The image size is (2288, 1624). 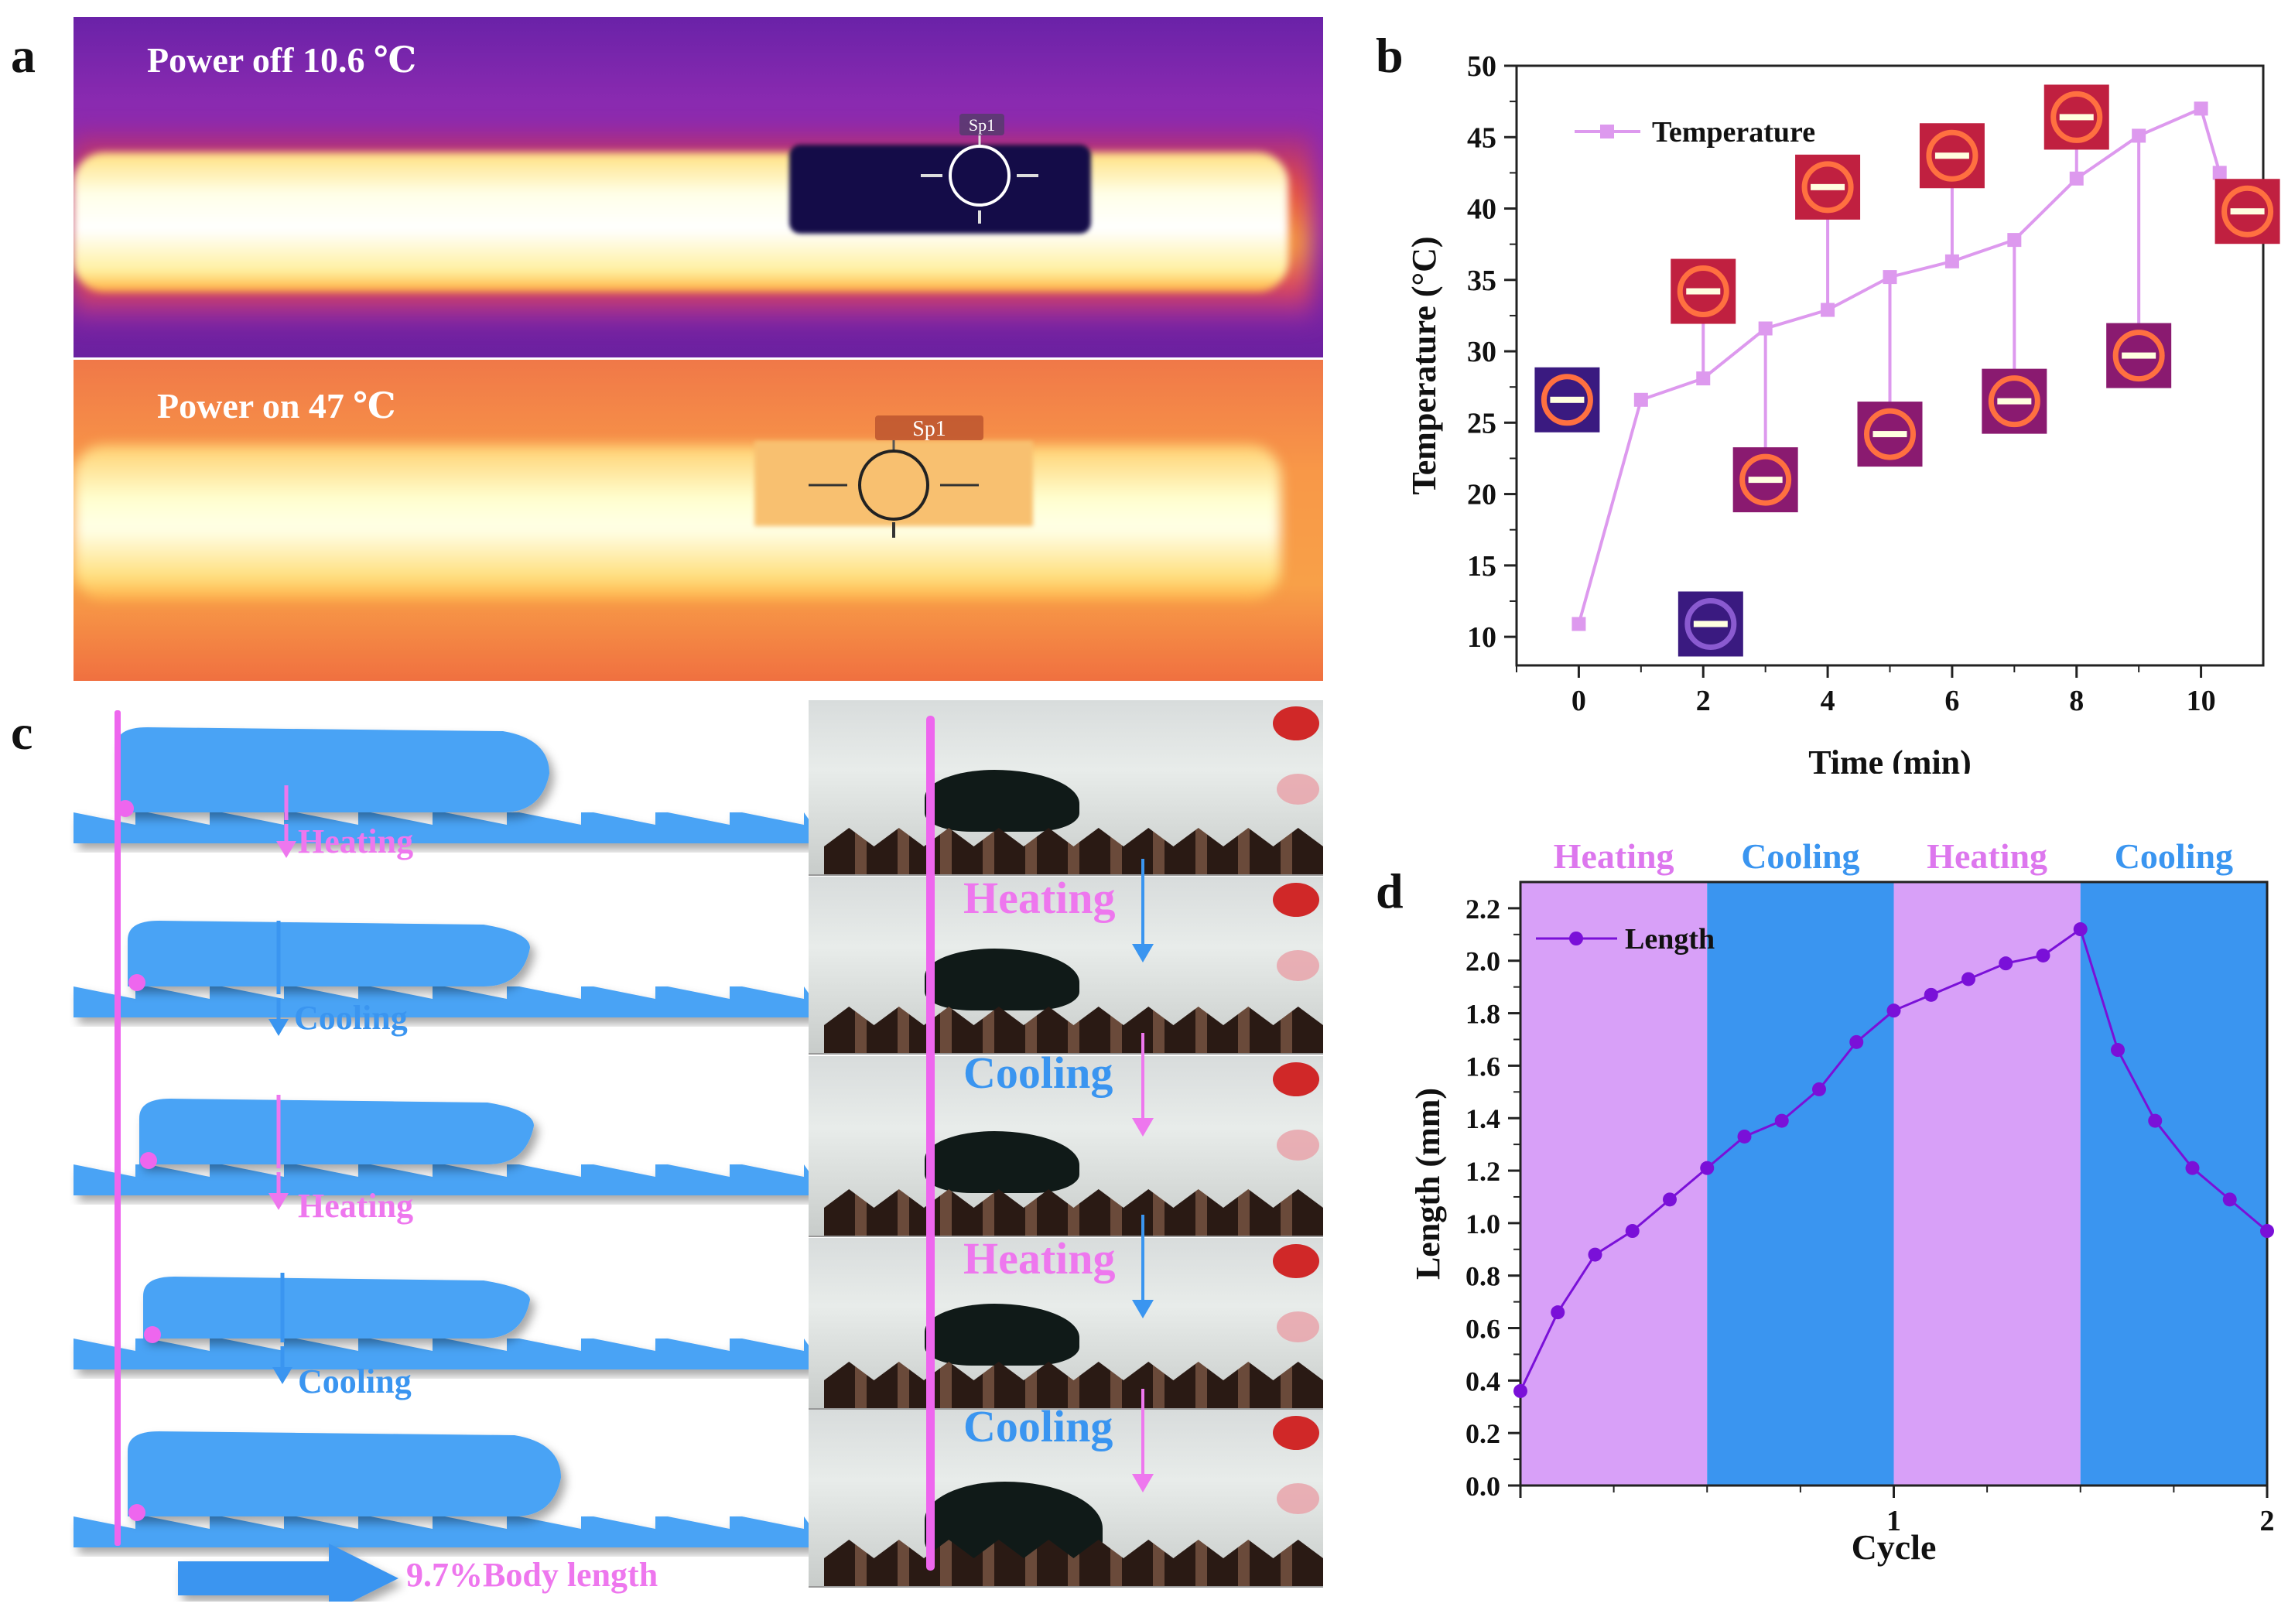 What do you see at coordinates (896, 476) in the screenshot?
I see `spot-marker-2: Sp1` at bounding box center [896, 476].